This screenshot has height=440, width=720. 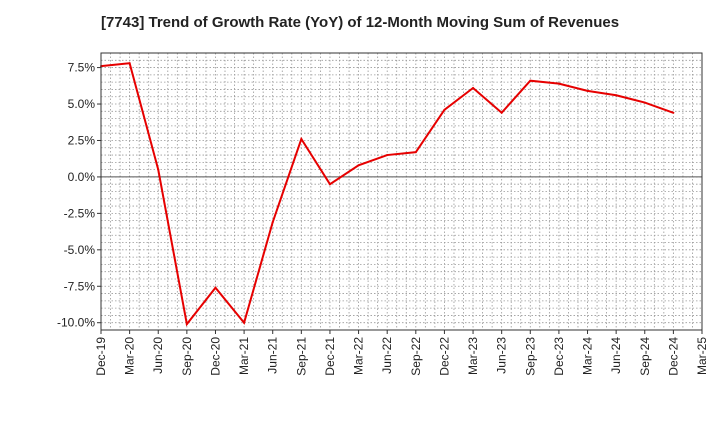 What do you see at coordinates (101, 356) in the screenshot?
I see `x-tick-label: Dec-19` at bounding box center [101, 356].